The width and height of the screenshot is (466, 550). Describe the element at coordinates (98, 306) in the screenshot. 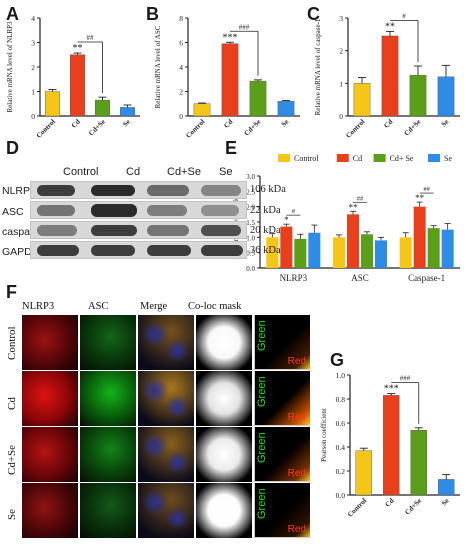

I see `fl-col-asc: ASC` at that location.